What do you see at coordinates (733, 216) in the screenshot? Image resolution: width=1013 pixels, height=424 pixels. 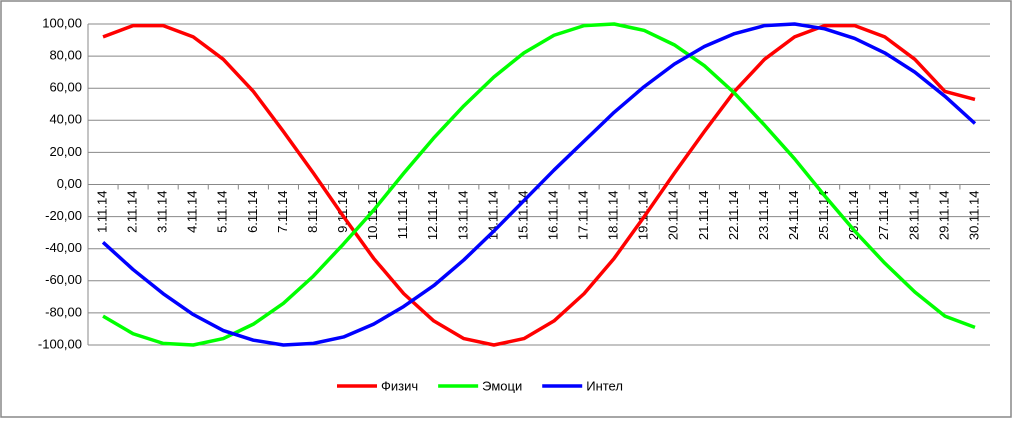 I see `x-tick-label: 22.11.14` at bounding box center [733, 216].